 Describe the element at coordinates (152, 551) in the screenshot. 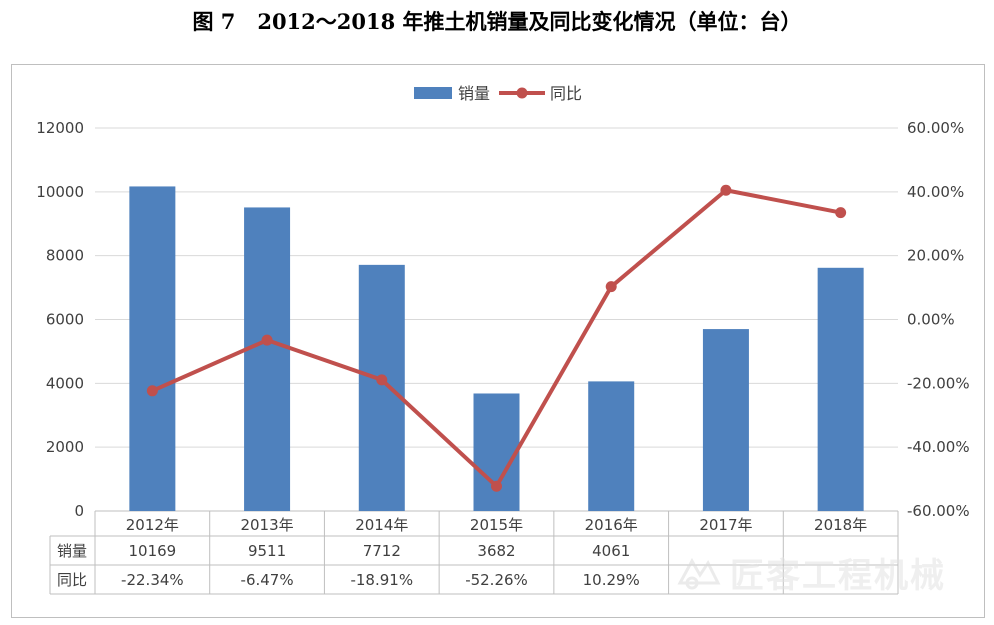

I see `table-cell: 10169` at that location.